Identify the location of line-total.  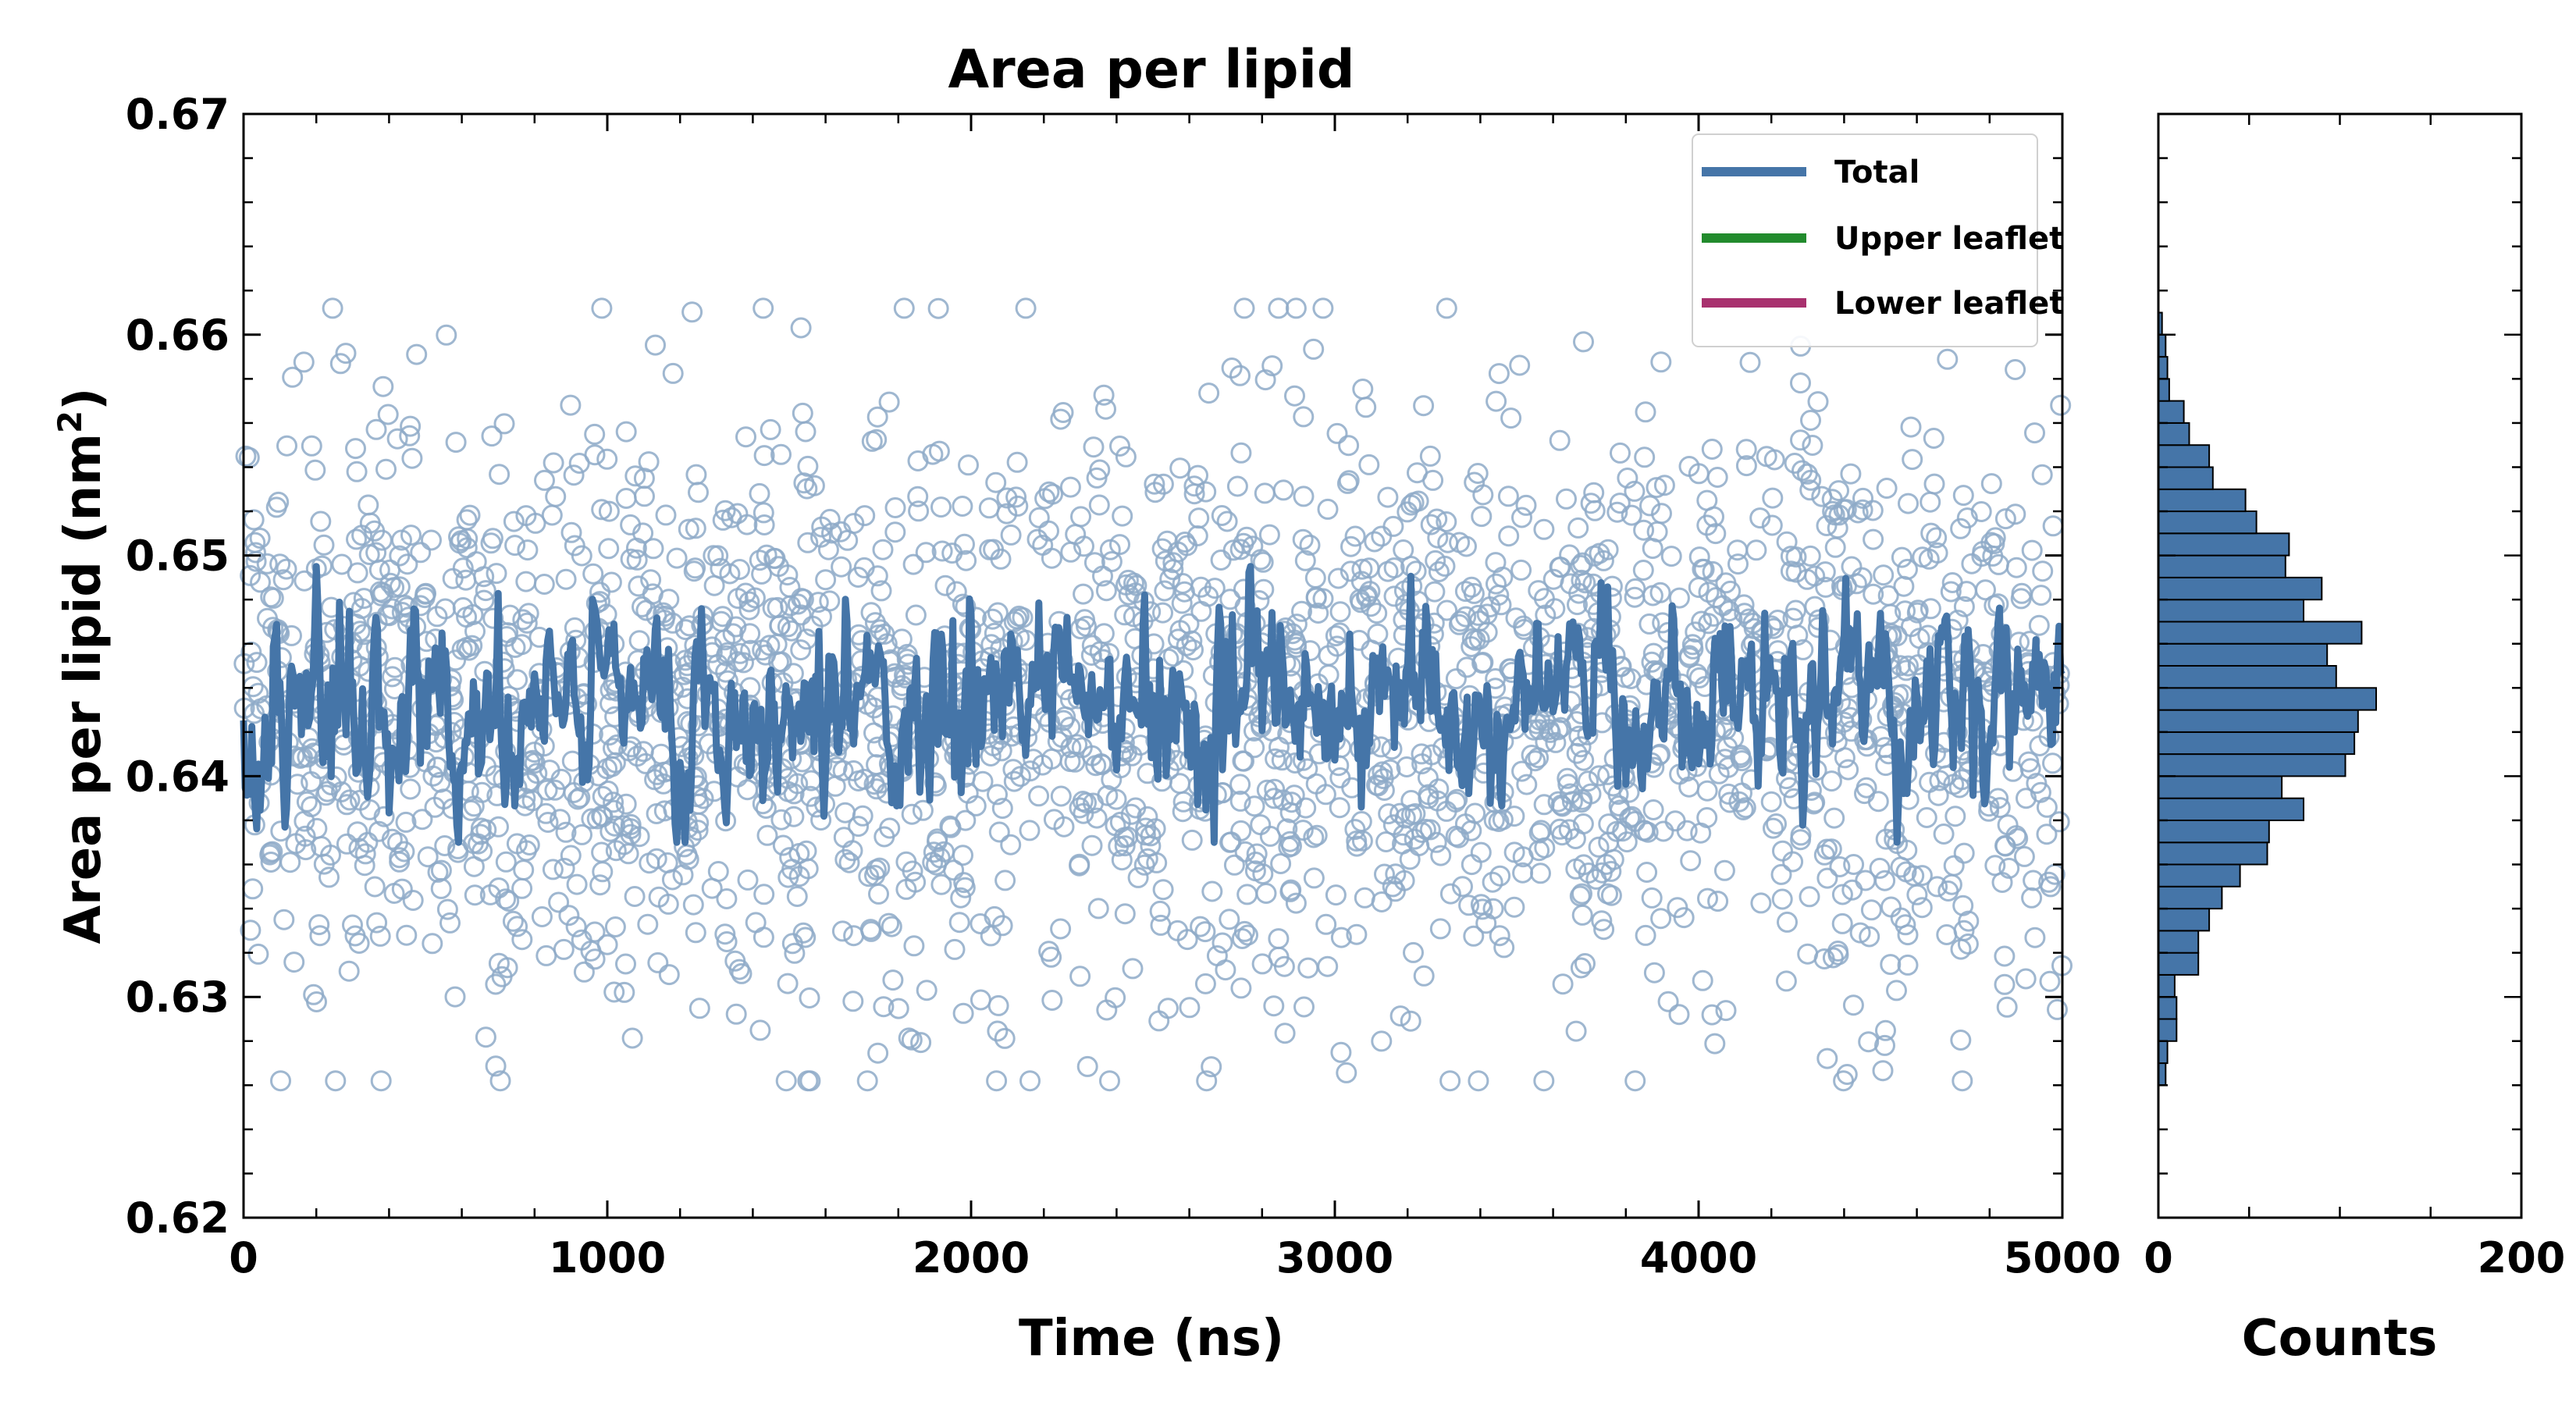
(1152, 705).